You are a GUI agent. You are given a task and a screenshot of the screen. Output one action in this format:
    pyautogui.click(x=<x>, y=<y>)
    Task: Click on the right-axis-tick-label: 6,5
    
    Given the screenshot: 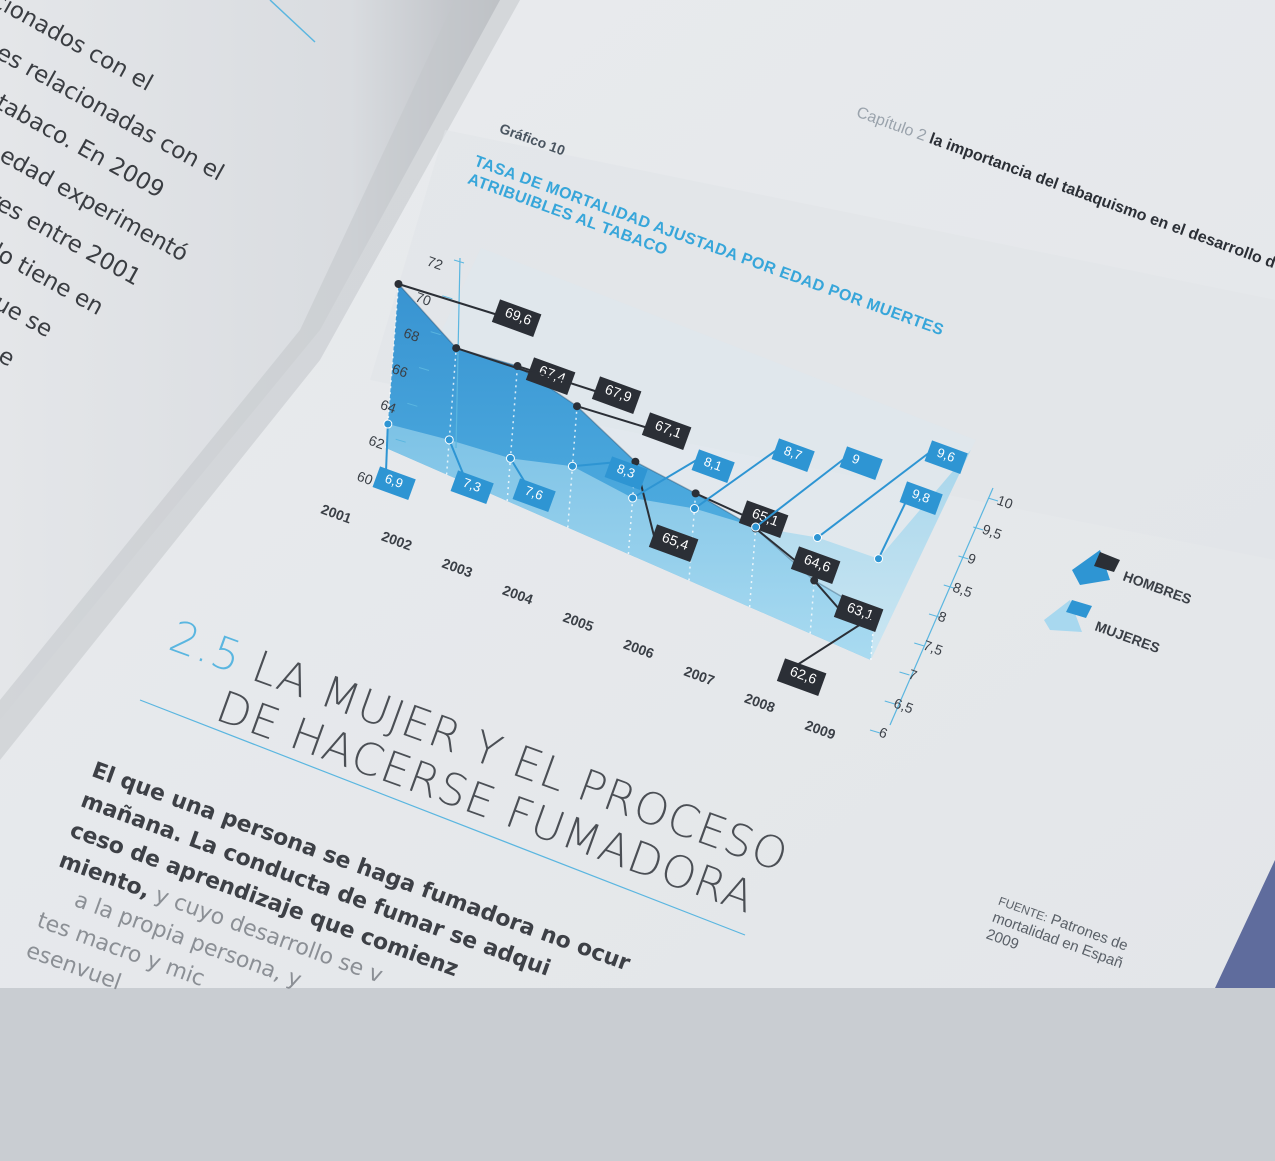 What is the action you would take?
    pyautogui.click(x=904, y=706)
    